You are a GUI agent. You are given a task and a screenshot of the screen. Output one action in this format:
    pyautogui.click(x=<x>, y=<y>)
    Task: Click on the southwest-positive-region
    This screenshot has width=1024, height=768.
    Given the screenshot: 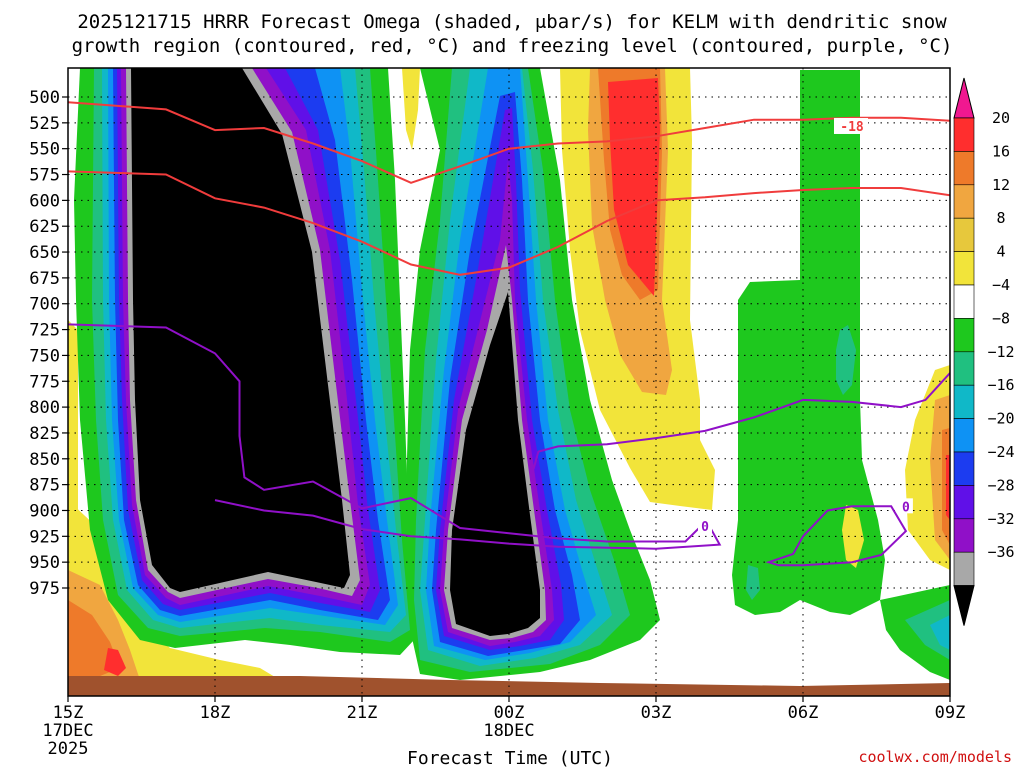 What is the action you would take?
    pyautogui.click(x=174, y=591)
    